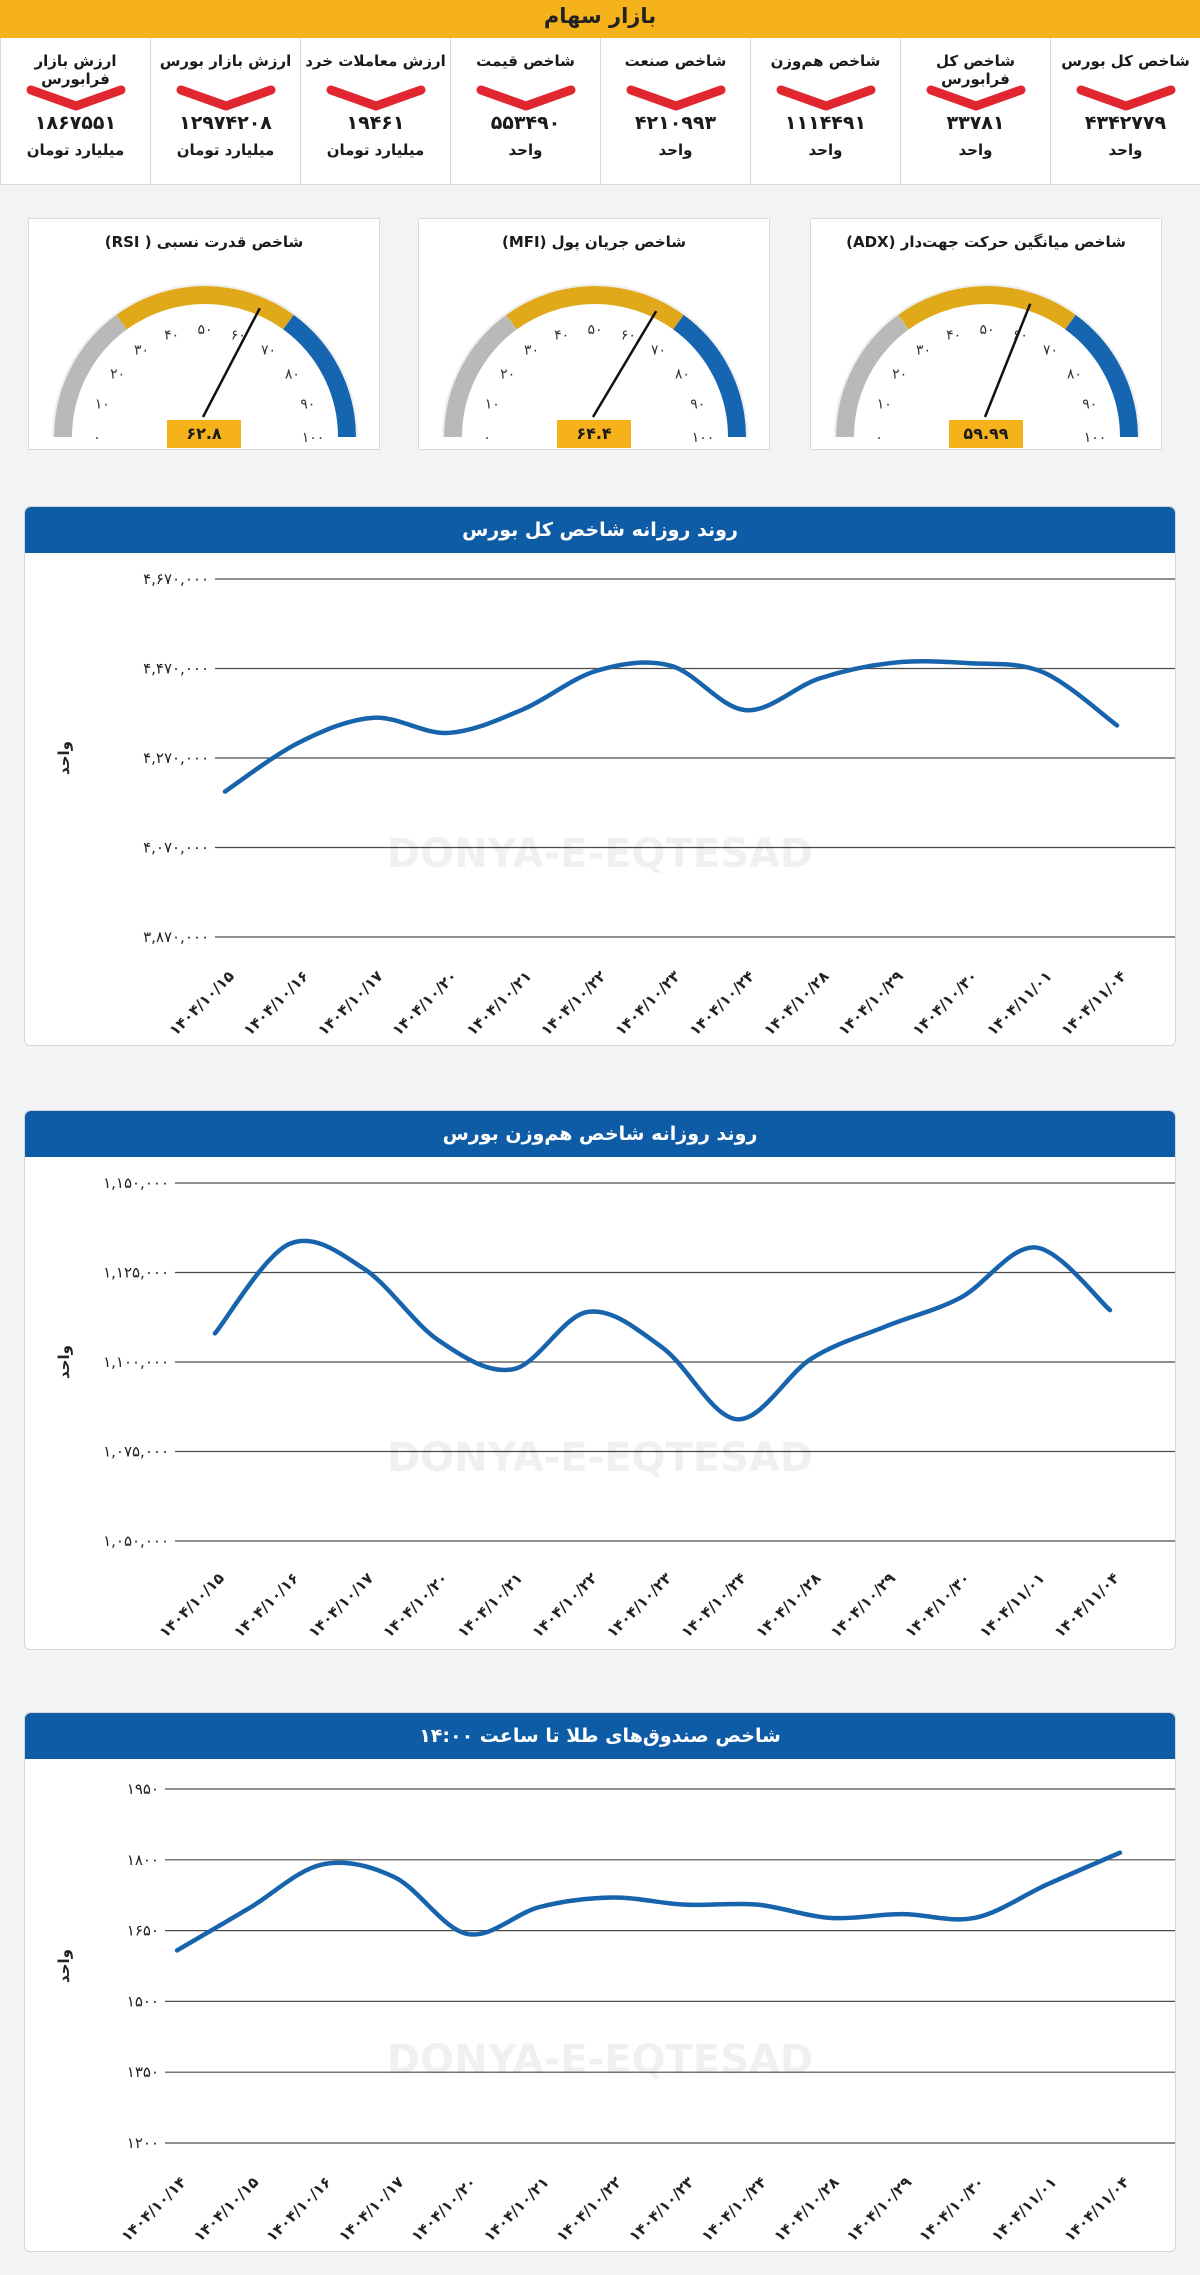 This screenshot has height=2275, width=1200. I want to click on stat-label: ارزش بازار بورس, so click(225, 61).